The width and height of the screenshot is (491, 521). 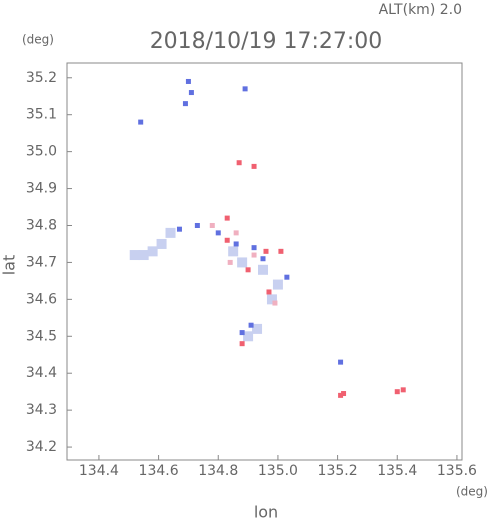 What do you see at coordinates (457, 471) in the screenshot?
I see `x-tick-label: 135.6` at bounding box center [457, 471].